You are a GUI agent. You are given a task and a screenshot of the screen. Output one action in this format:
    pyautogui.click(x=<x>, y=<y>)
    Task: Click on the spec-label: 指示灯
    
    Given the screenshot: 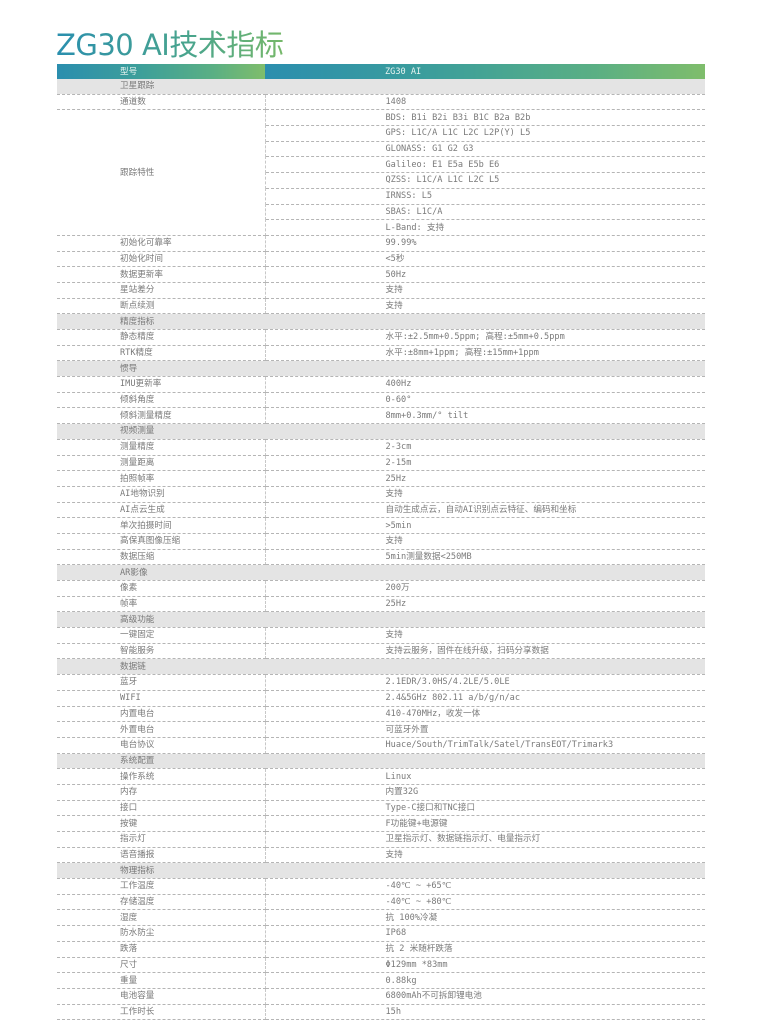 What is the action you would take?
    pyautogui.click(x=161, y=839)
    